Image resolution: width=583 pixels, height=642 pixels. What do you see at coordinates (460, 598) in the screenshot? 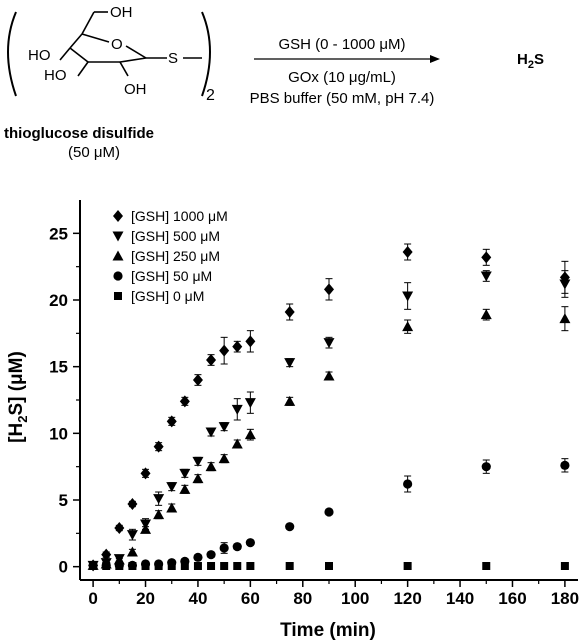
I see `x-tick-label: 140` at bounding box center [460, 598].